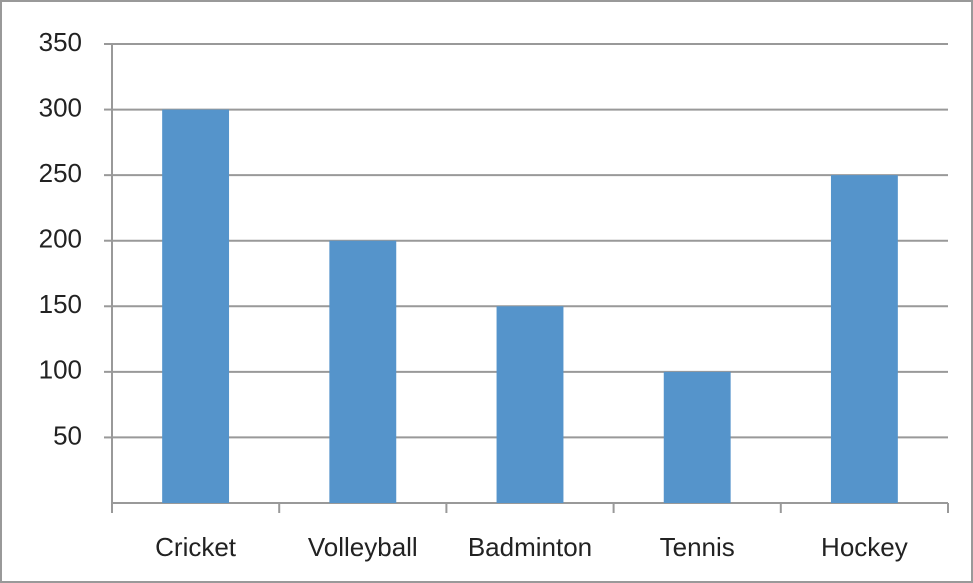 This screenshot has width=973, height=583. I want to click on y-tick-label: 100, so click(60, 370).